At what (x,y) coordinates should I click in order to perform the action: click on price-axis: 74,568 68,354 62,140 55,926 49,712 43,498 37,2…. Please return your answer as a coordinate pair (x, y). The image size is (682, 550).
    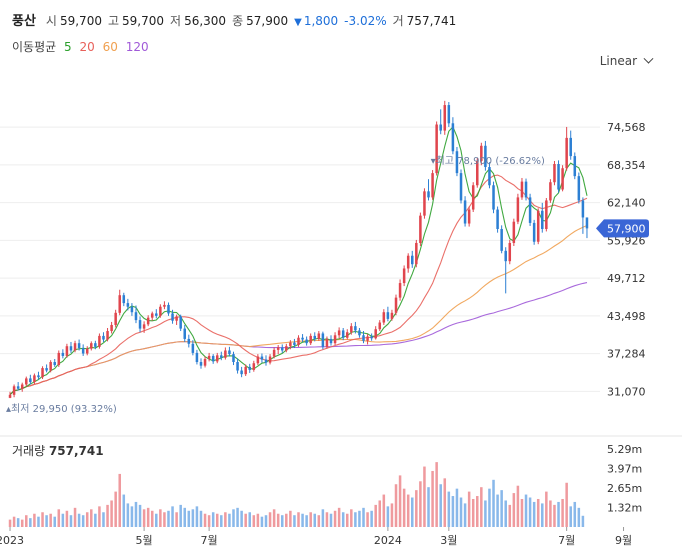
    Looking at the image, I should click on (626, 259).